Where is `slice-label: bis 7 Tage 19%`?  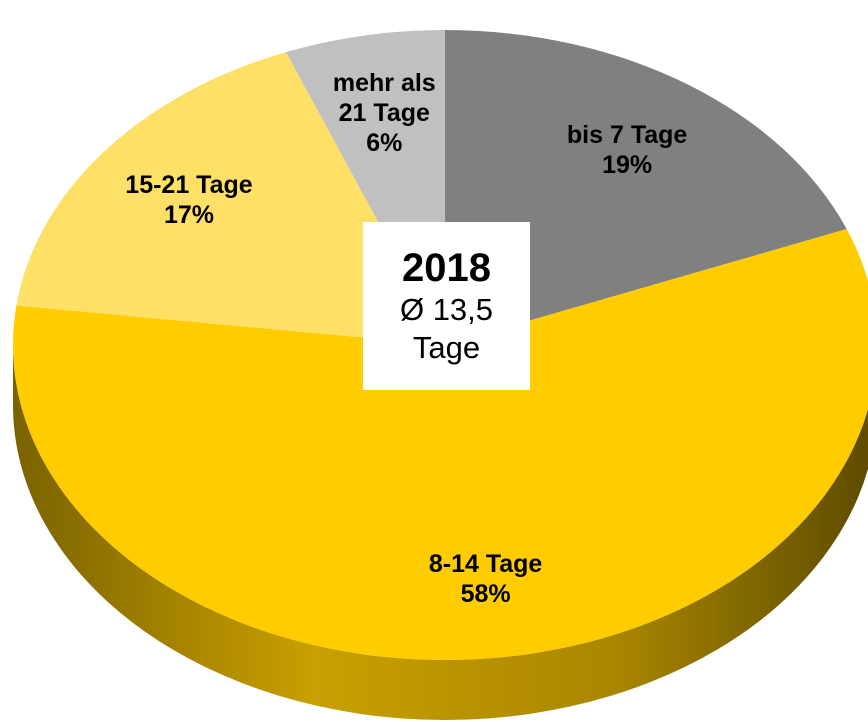 slice-label: bis 7 Tage 19% is located at coordinates (627, 150).